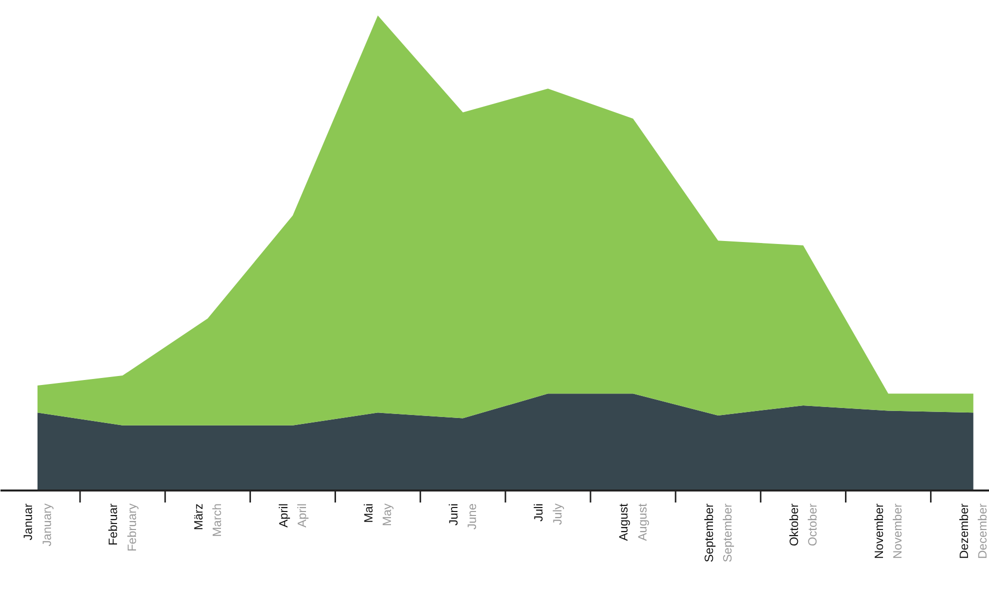  What do you see at coordinates (207, 520) in the screenshot?
I see `category-label: März March` at bounding box center [207, 520].